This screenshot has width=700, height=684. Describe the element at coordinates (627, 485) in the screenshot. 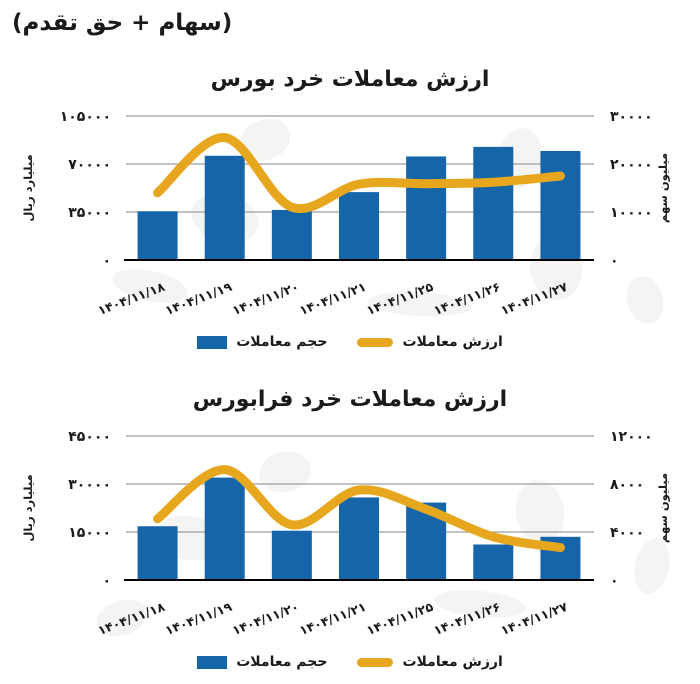

I see `y-tick-label-right: ۸۰۰۰` at that location.